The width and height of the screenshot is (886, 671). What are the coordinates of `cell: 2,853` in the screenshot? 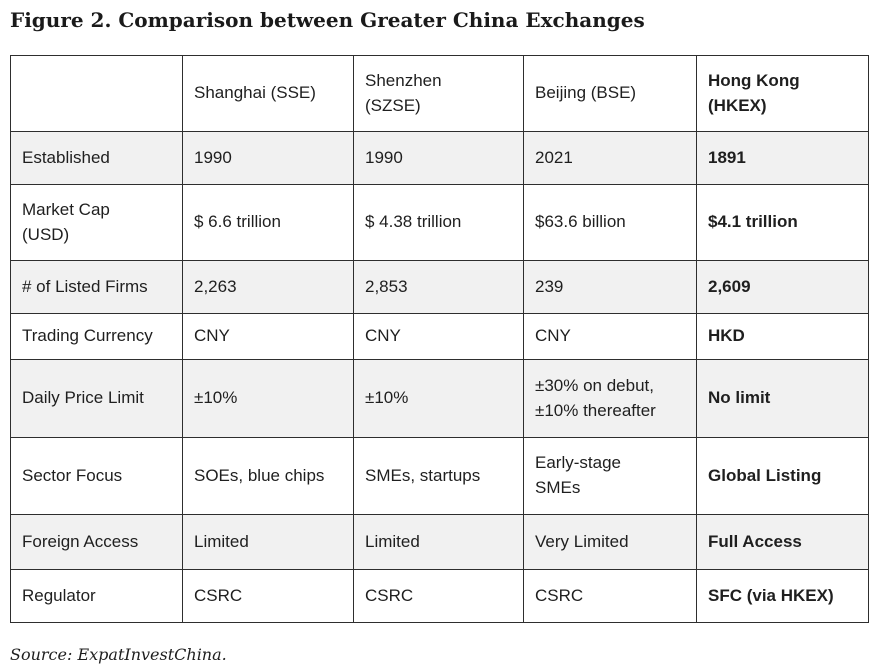 It's located at (438, 287).